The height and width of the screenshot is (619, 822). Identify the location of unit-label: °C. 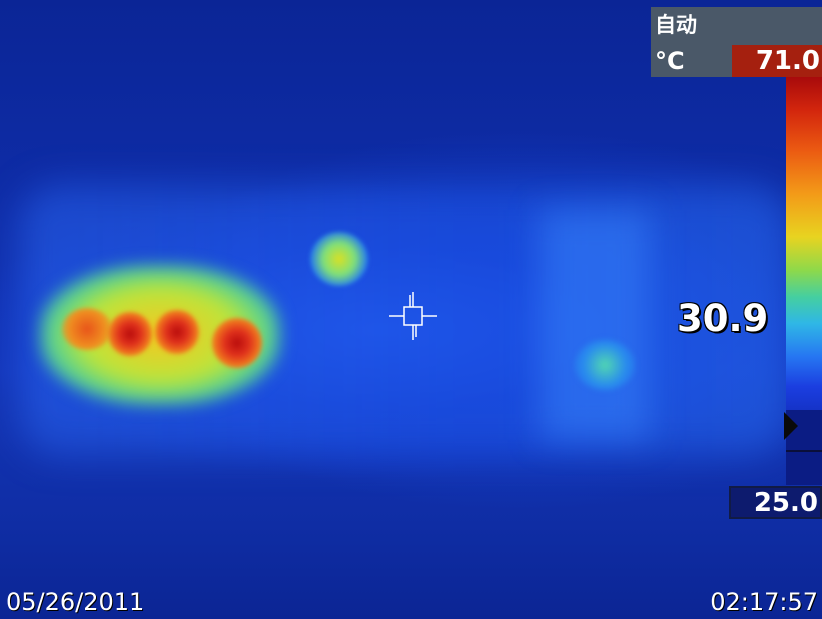
(670, 61).